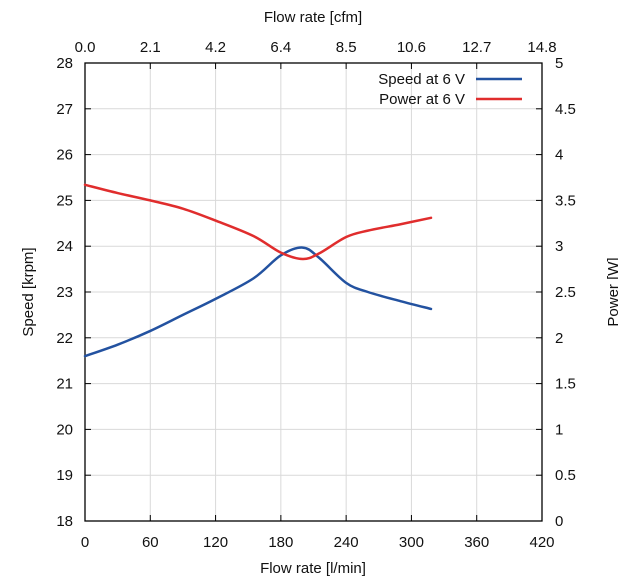  Describe the element at coordinates (559, 63) in the screenshot. I see `y2-tick-label: 5` at that location.